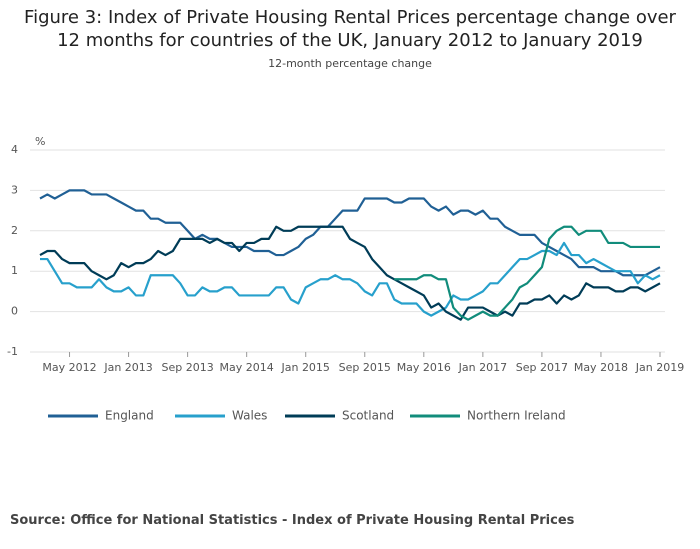  What do you see at coordinates (14, 189) in the screenshot?
I see `y-tick-label: 3` at bounding box center [14, 189].